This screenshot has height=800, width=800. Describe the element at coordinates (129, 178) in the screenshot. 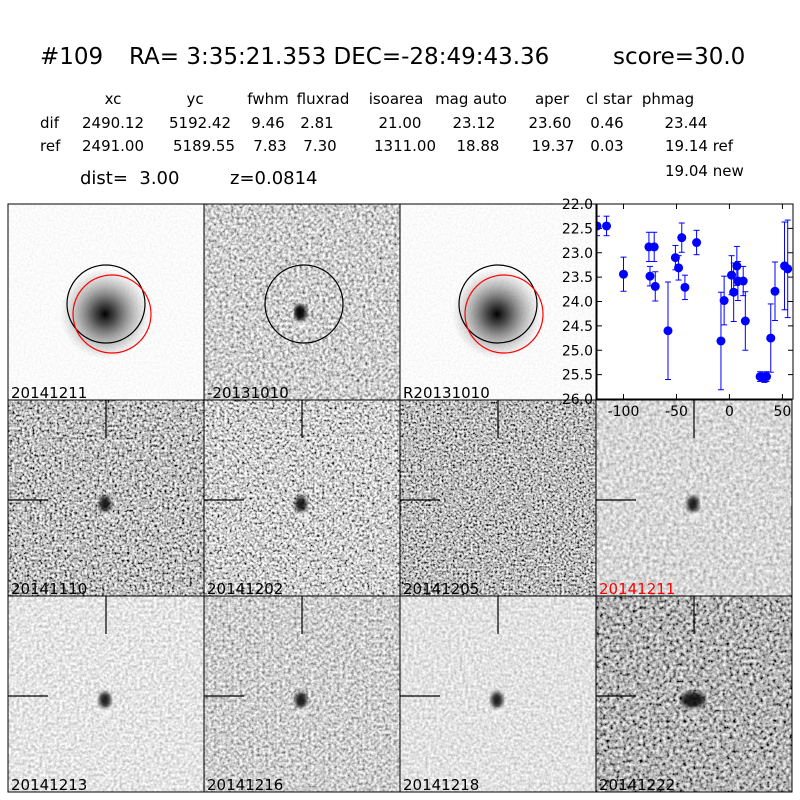

I see `distance: dist= 3.00` at that location.